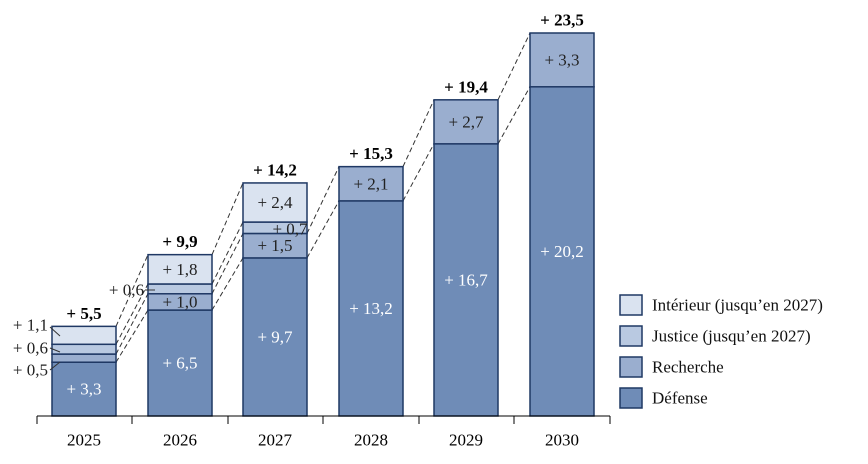  Describe the element at coordinates (84, 335) in the screenshot. I see `bar-segment-intrieur-2025` at that location.